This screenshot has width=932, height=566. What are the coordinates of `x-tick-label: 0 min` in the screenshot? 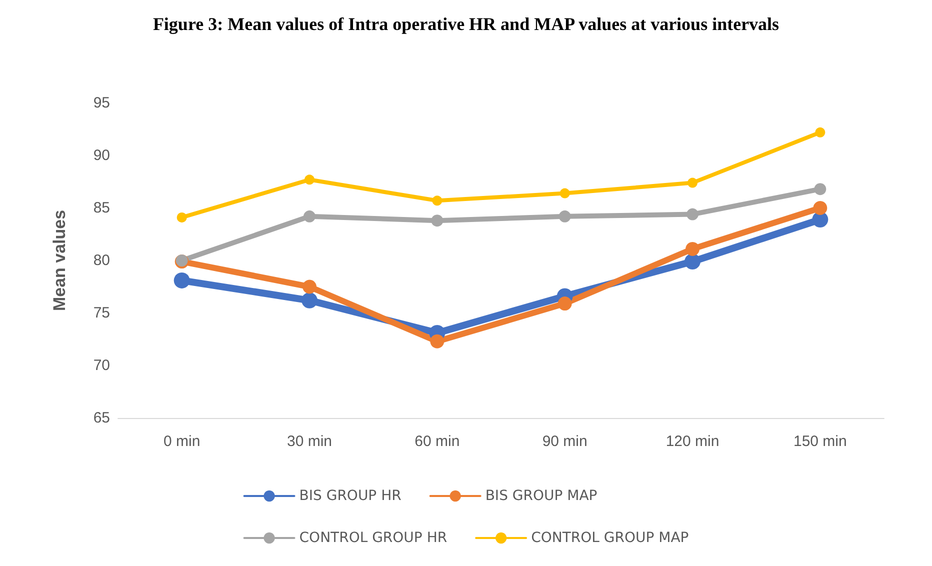 It's located at (181, 441).